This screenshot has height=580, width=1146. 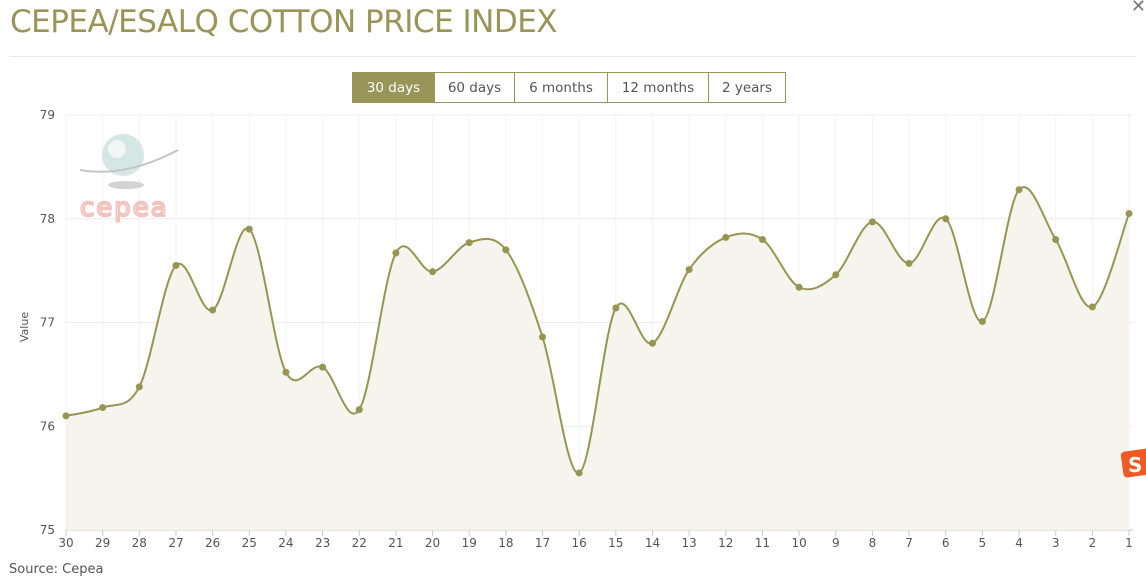 I want to click on x-tick-label: 16, so click(x=579, y=543).